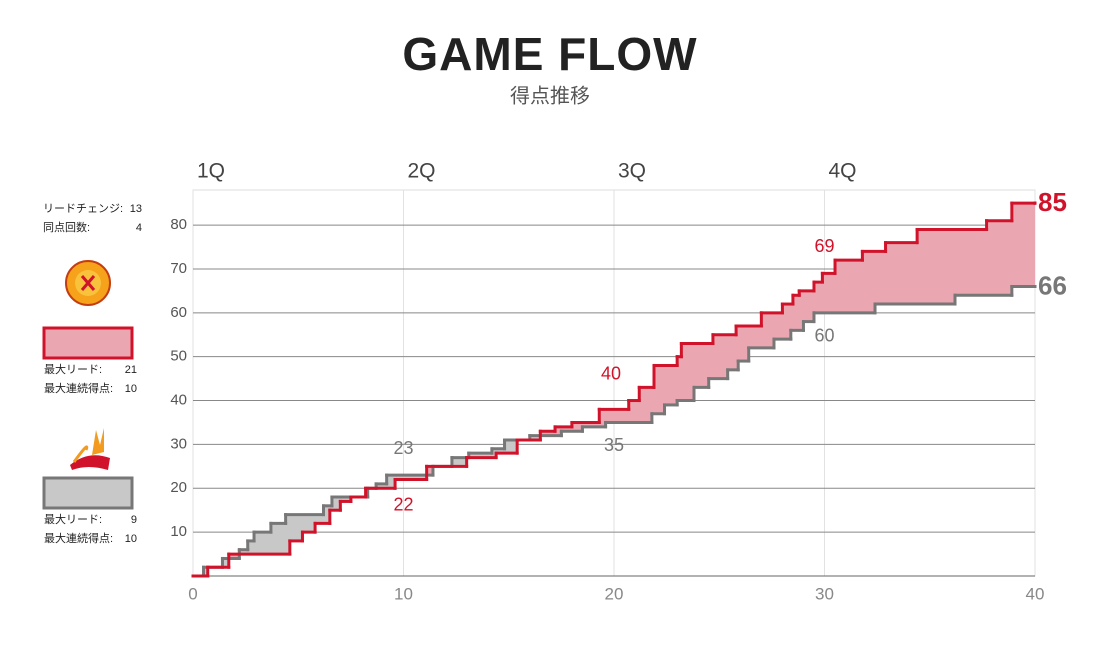 Image resolution: width=1100 pixels, height=650 pixels. What do you see at coordinates (211, 171) in the screenshot?
I see `quarter-label: 1Q` at bounding box center [211, 171].